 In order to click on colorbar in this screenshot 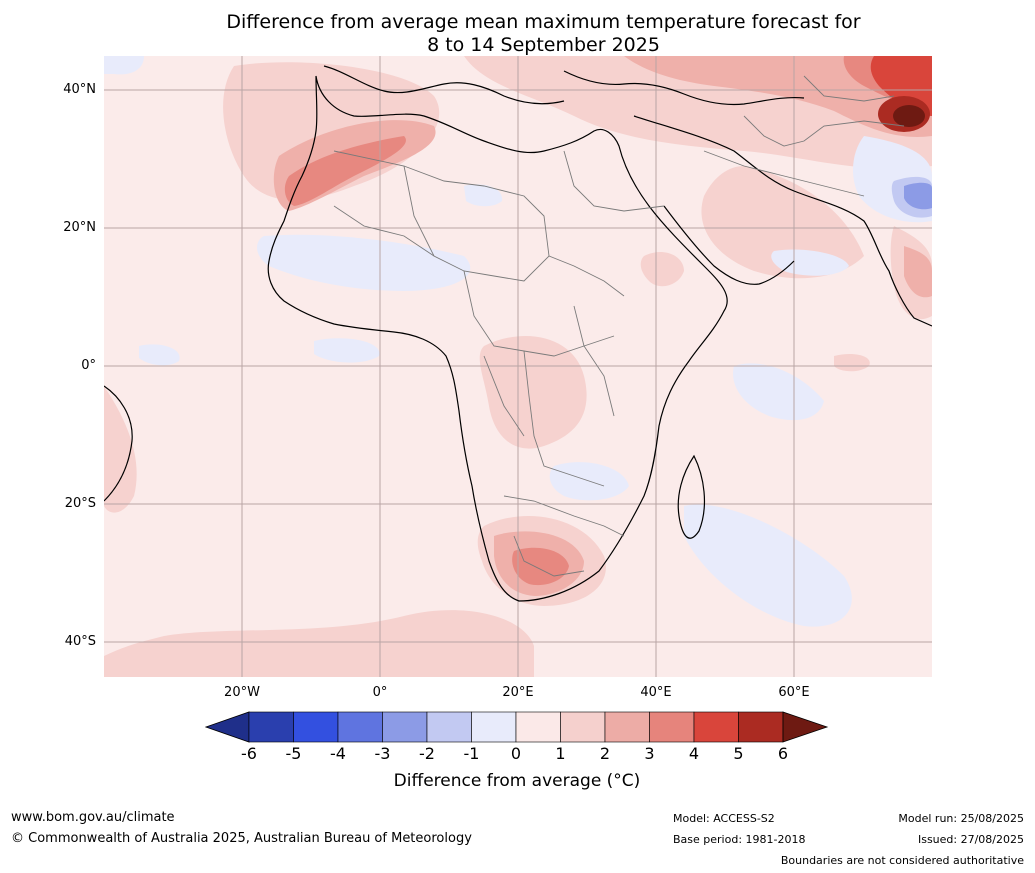, I will do `click(517, 727)`.